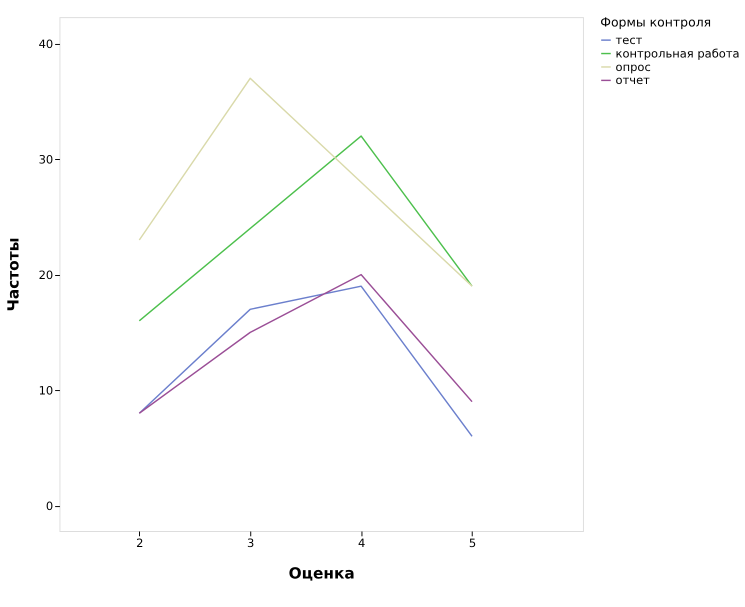 The image size is (745, 607). I want to click on y-tick-label: 30, so click(46, 159).